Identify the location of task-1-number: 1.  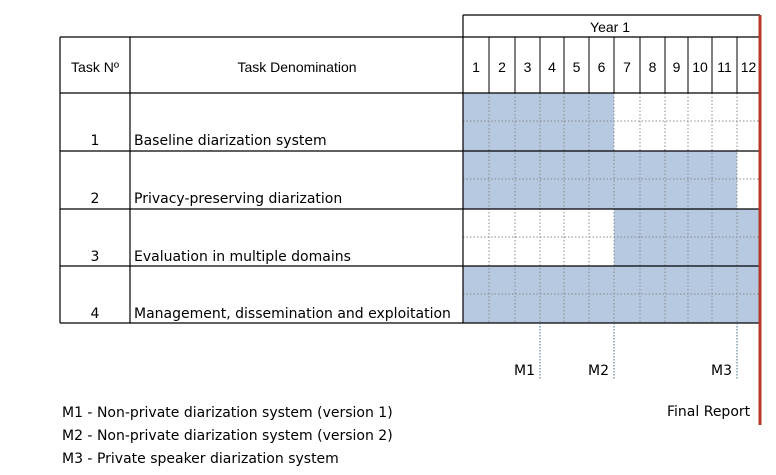
(95, 141).